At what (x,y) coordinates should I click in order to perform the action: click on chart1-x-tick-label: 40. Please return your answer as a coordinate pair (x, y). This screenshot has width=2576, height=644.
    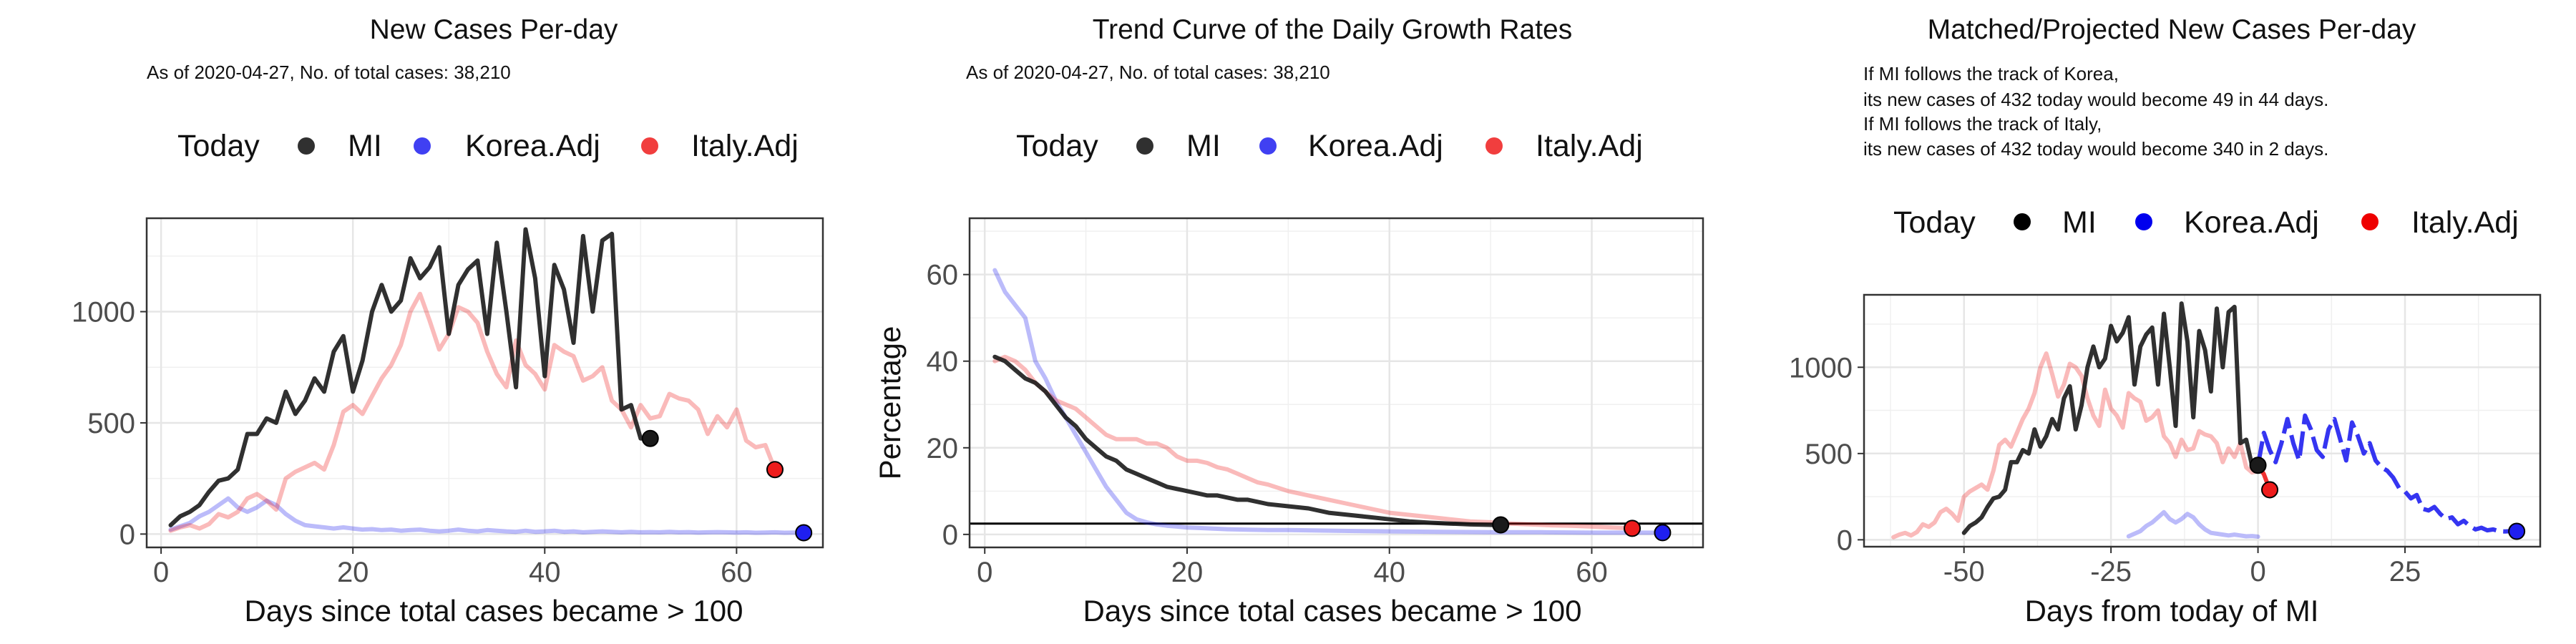
    Looking at the image, I should click on (545, 572).